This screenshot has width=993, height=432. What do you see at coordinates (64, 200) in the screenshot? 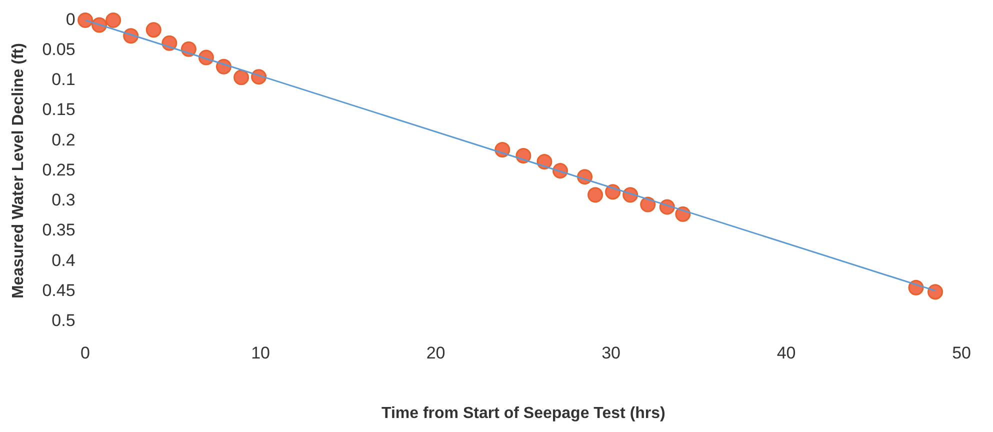
I see `y-tick-label: 0.3` at bounding box center [64, 200].